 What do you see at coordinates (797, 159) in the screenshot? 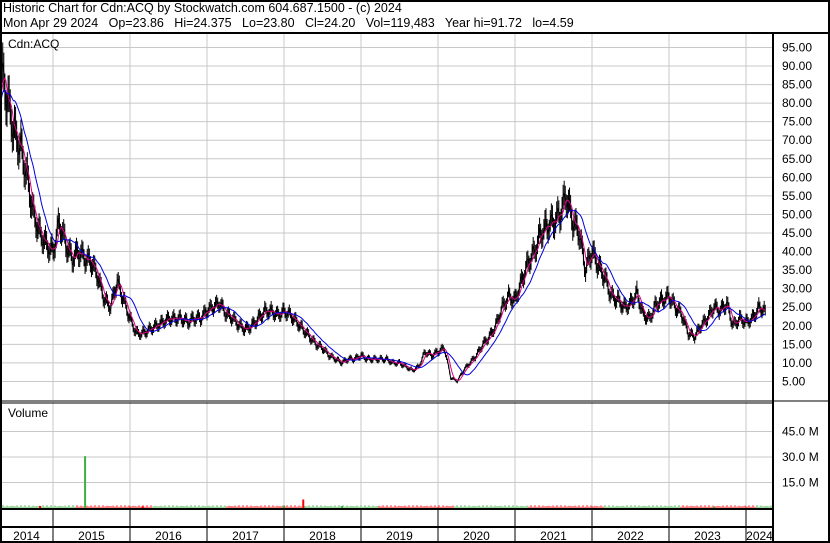
I see `price-tick-label: 65.00` at bounding box center [797, 159].